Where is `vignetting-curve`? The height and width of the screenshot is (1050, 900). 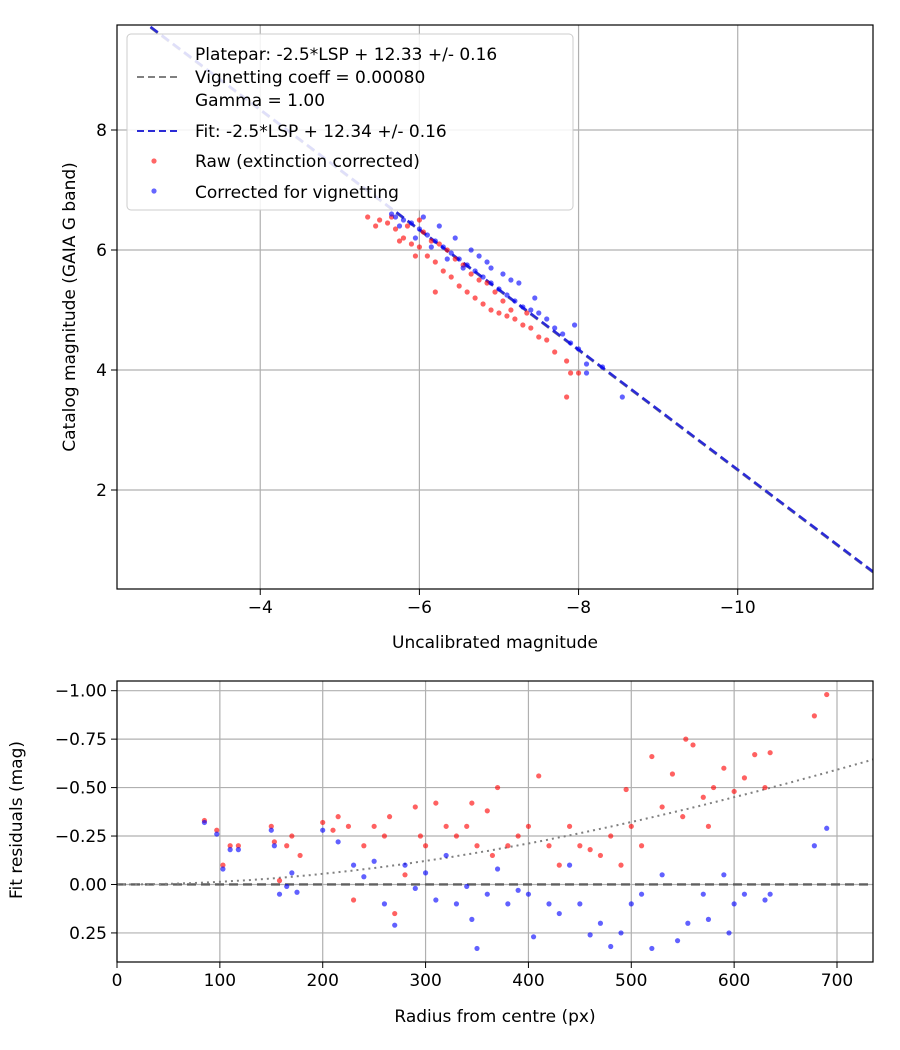 vignetting-curve is located at coordinates (495, 822).